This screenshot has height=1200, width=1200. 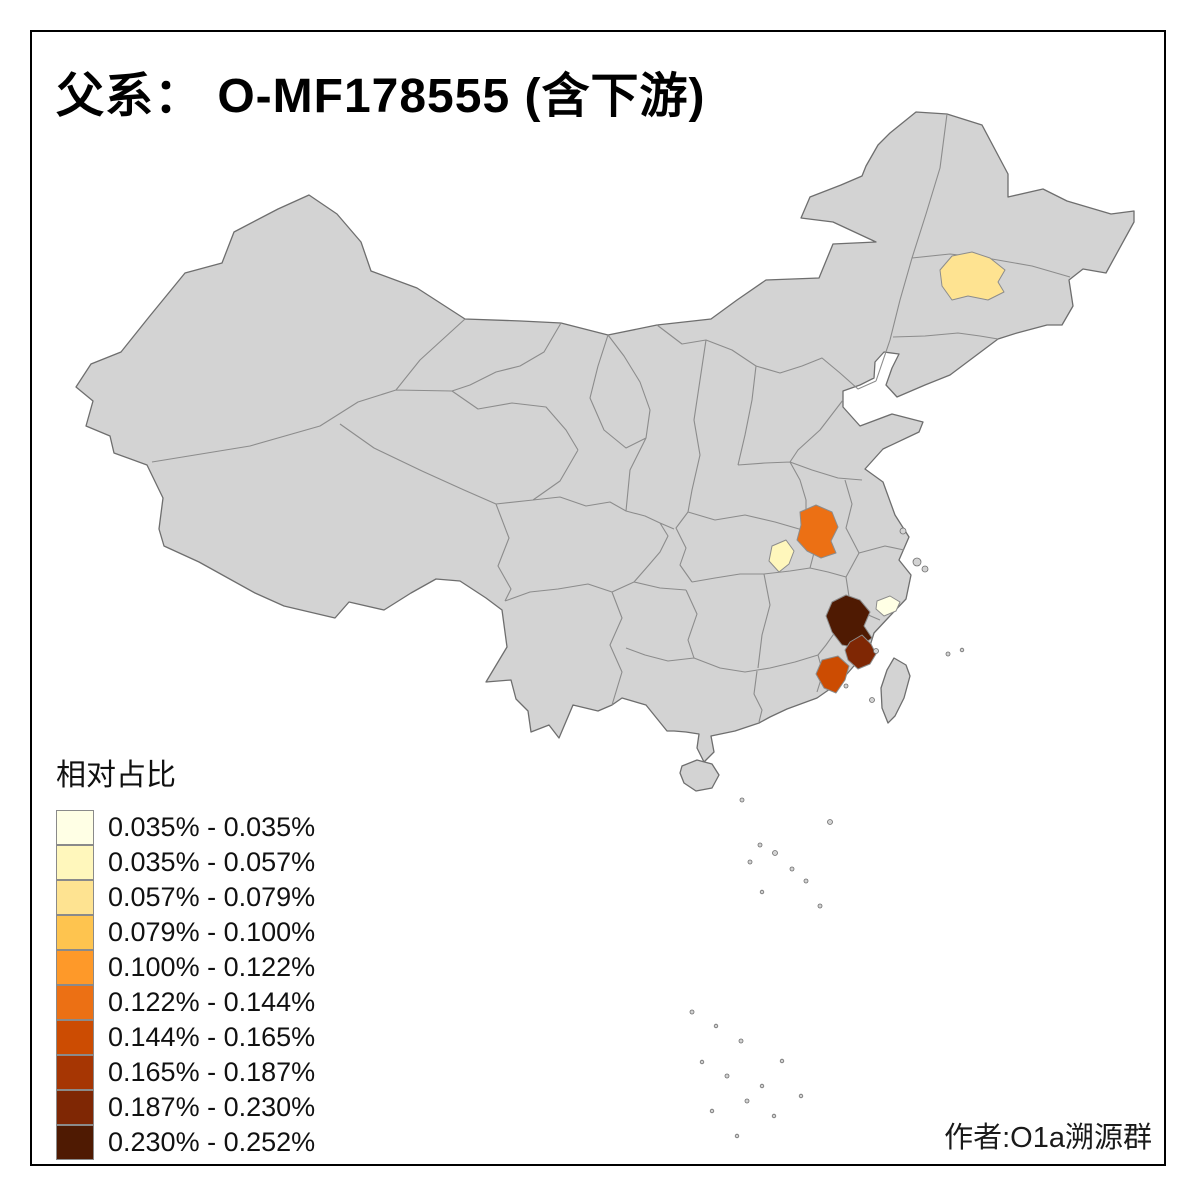 What do you see at coordinates (887, 472) in the screenshot?
I see `highlight-regions` at bounding box center [887, 472].